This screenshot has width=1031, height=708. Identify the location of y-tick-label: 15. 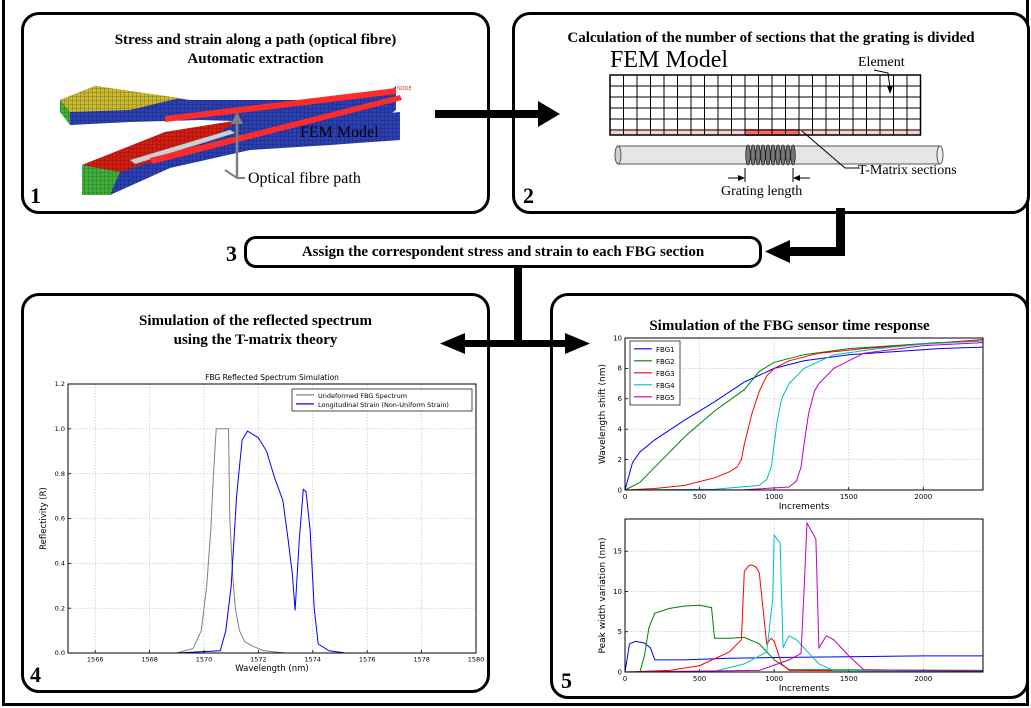
(617, 552).